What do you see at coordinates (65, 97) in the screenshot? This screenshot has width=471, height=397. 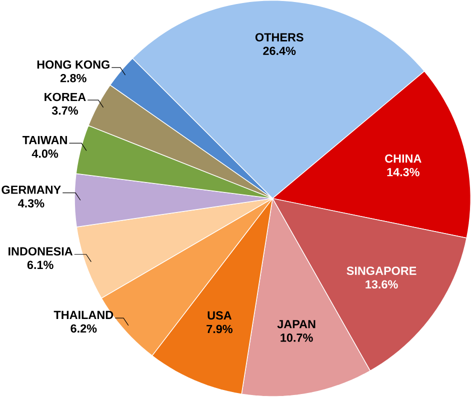 I see `slice-label: KOREA` at bounding box center [65, 97].